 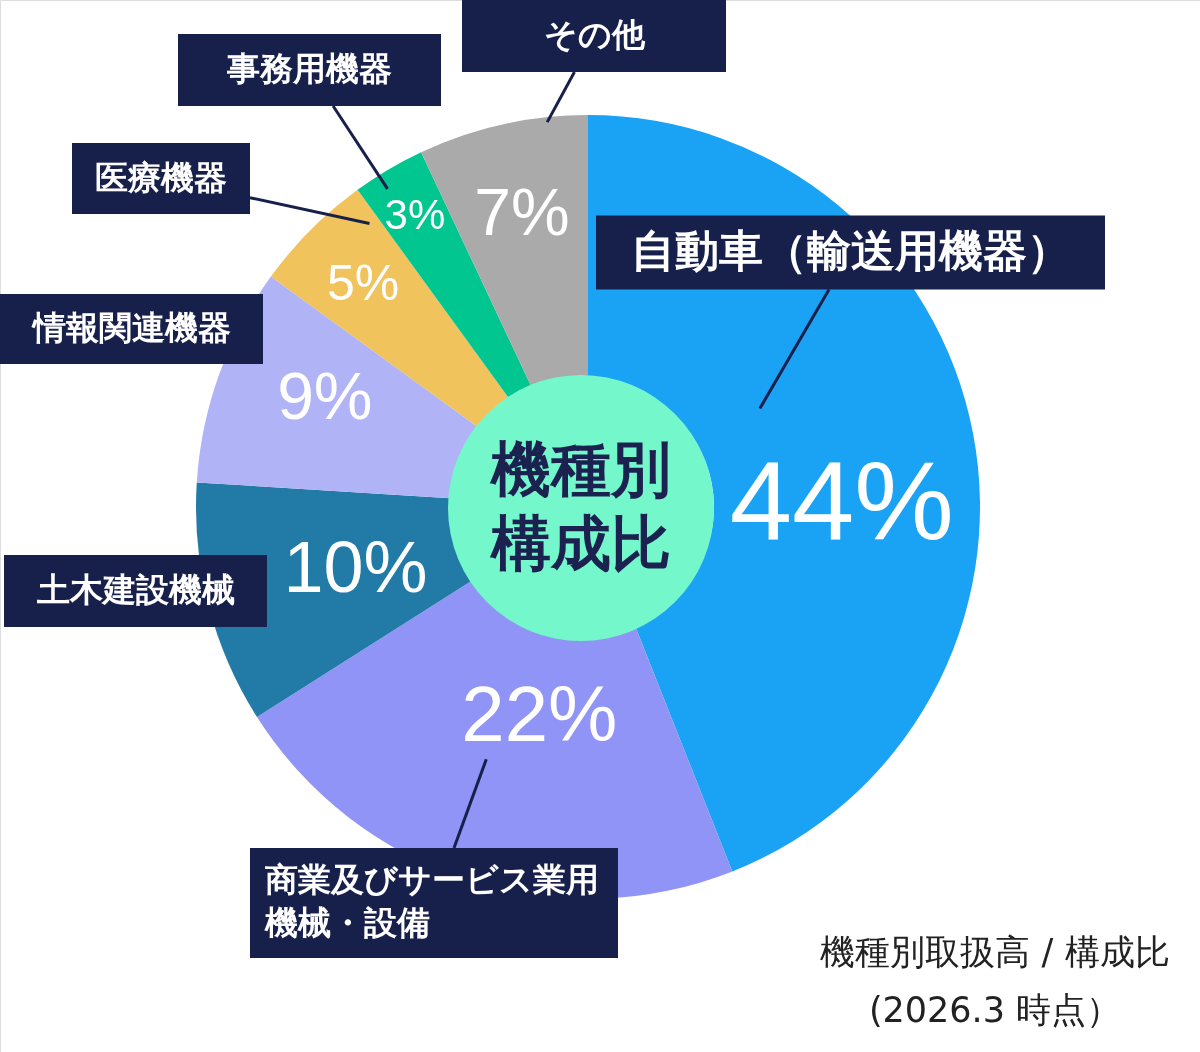 What do you see at coordinates (580, 506) in the screenshot?
I see `text: 機種別構成比` at bounding box center [580, 506].